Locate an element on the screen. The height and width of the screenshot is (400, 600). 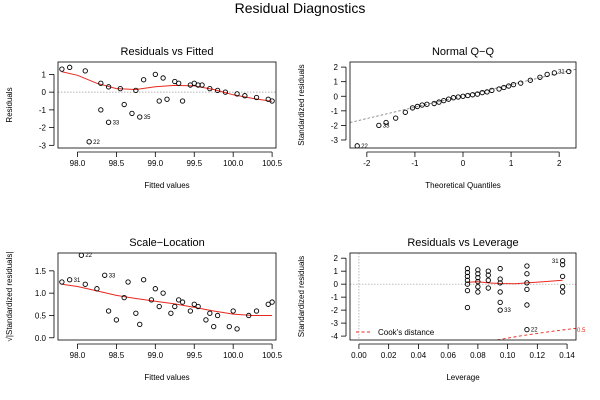
x-tick-label: 98.5 is located at coordinates (117, 163).